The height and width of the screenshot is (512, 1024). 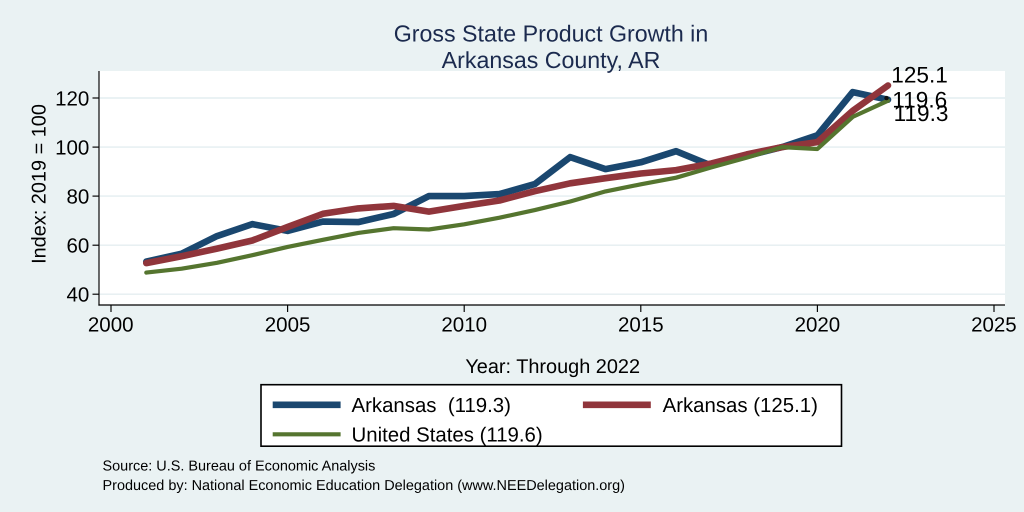 I want to click on svg-text: 2015, so click(x=641, y=324).